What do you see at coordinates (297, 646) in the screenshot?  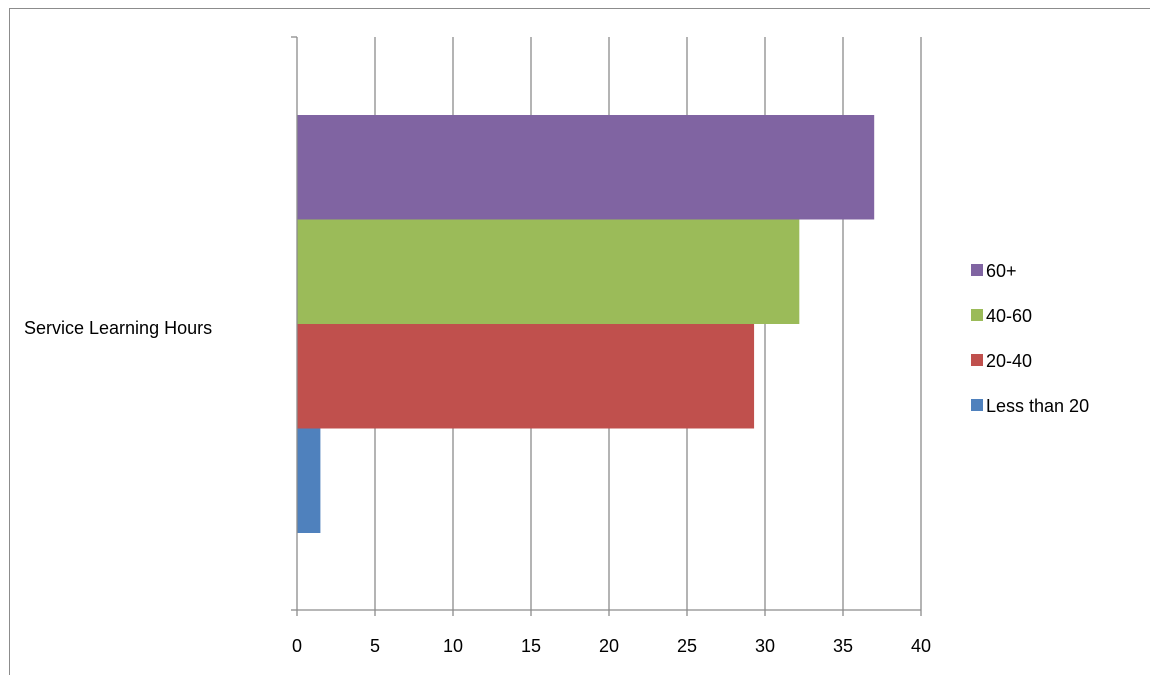 I see `x-tick-label-0: 0` at bounding box center [297, 646].